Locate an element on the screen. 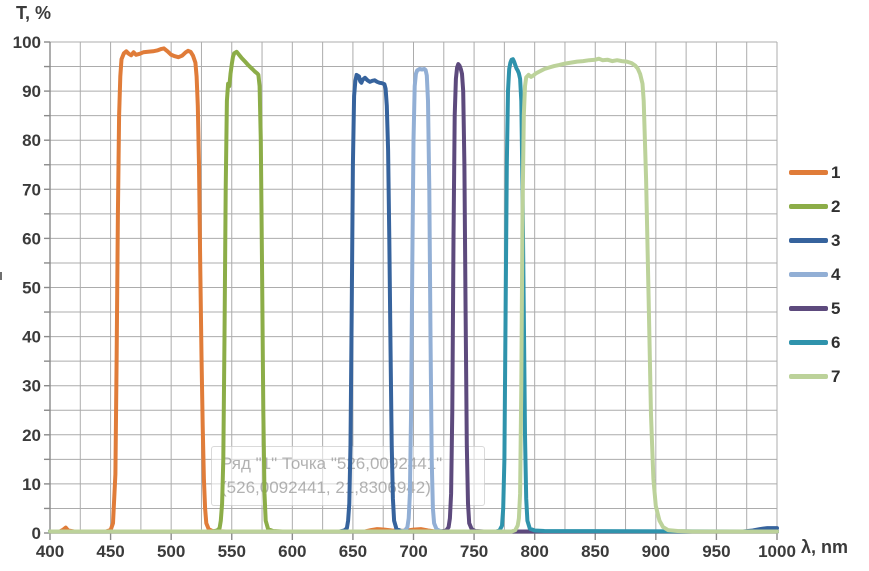  legend-label: 4 is located at coordinates (836, 274).